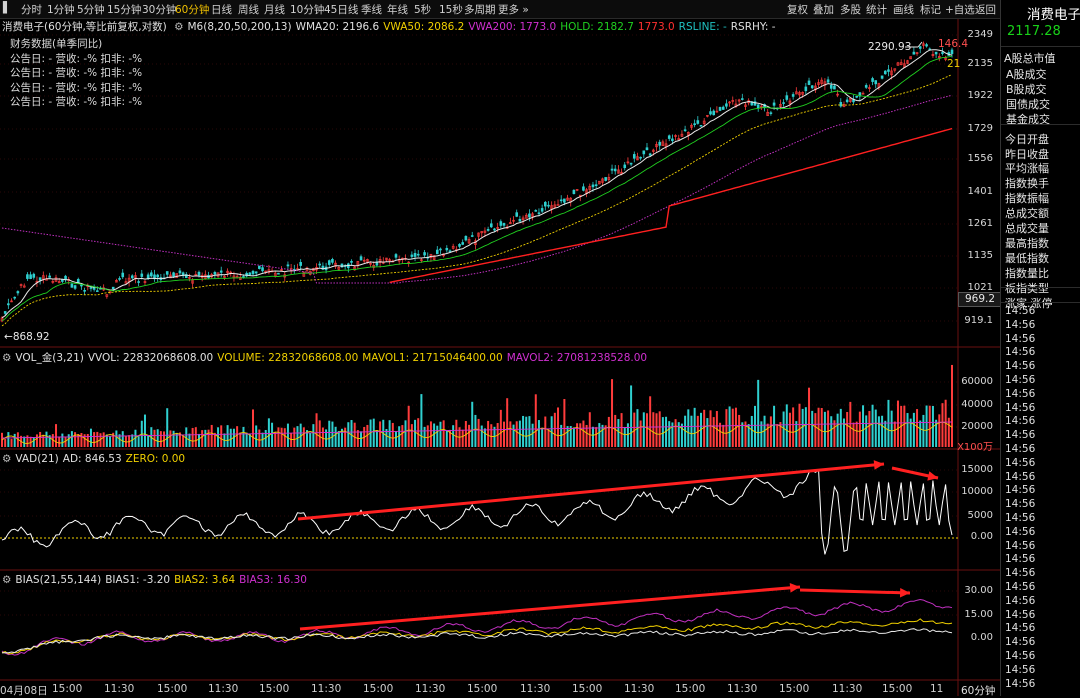  Describe the element at coordinates (397, 10) in the screenshot. I see `period-tab: 年线` at that location.